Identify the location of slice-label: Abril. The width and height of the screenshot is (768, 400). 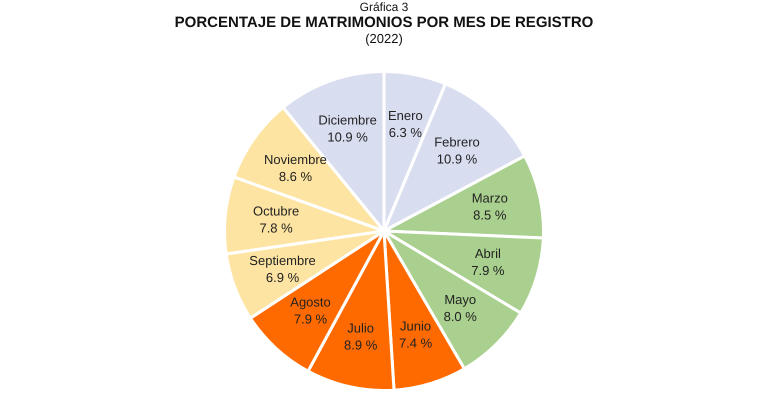
(487, 253).